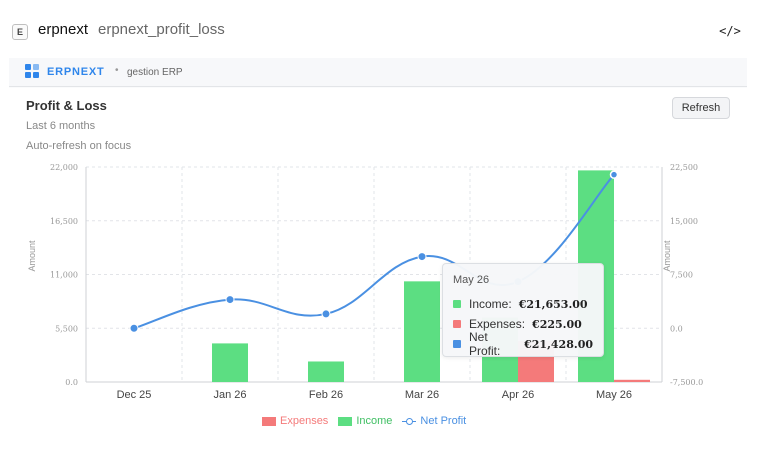 This screenshot has width=759, height=457. What do you see at coordinates (326, 395) in the screenshot?
I see `x-tick-label: Feb 26` at bounding box center [326, 395].